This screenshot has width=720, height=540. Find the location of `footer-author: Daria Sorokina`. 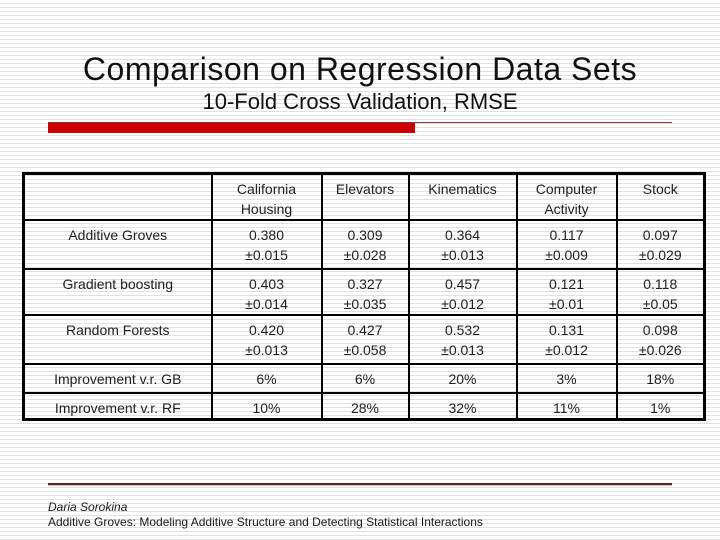

footer-author: Daria Sorokina is located at coordinates (88, 507).